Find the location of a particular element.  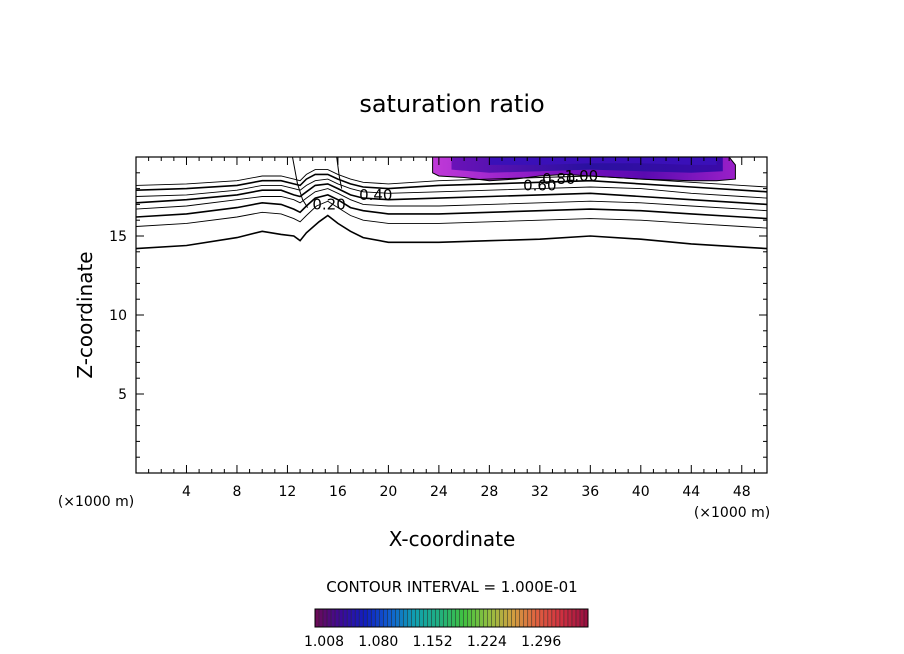

chart-title: saturation ratio is located at coordinates (451, 104).